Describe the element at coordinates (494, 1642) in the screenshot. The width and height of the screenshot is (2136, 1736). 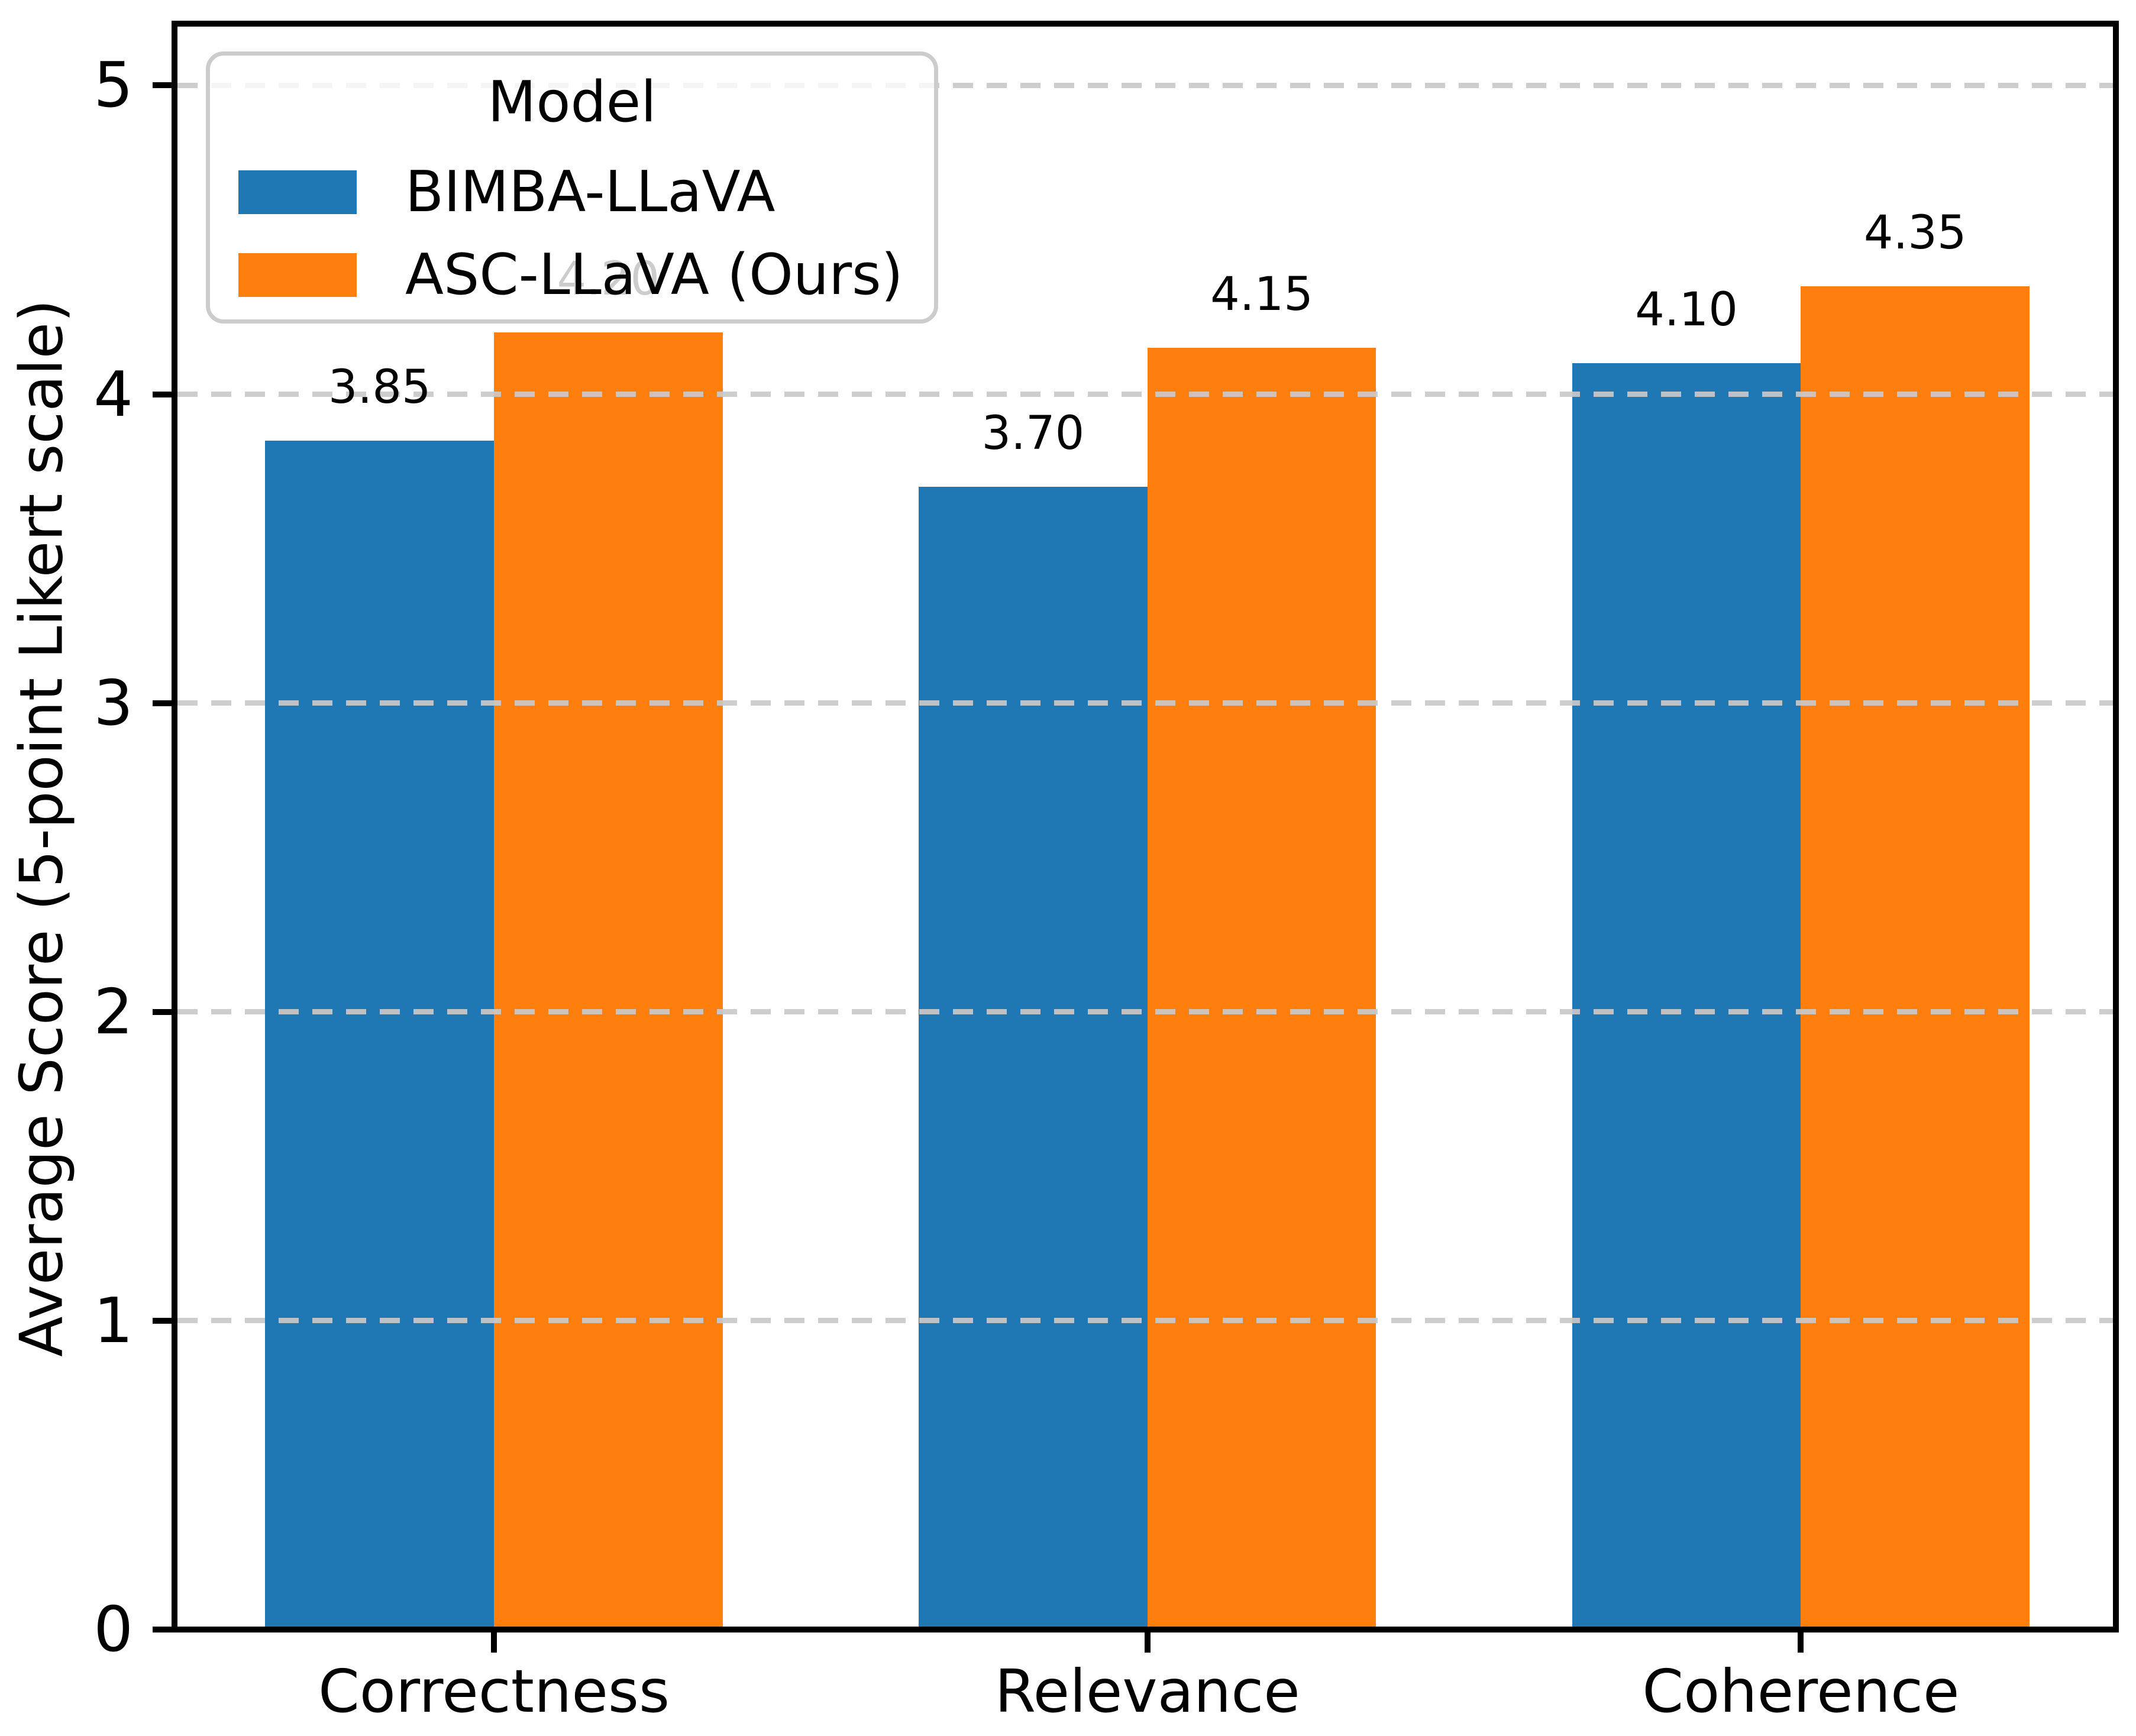
I see `x-tick-correctness` at that location.